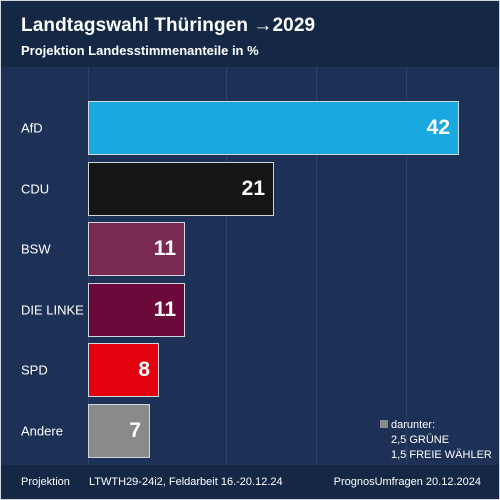  Describe the element at coordinates (441, 455) in the screenshot. I see `note-line: 1,5 FREIE WÄHLER` at that location.